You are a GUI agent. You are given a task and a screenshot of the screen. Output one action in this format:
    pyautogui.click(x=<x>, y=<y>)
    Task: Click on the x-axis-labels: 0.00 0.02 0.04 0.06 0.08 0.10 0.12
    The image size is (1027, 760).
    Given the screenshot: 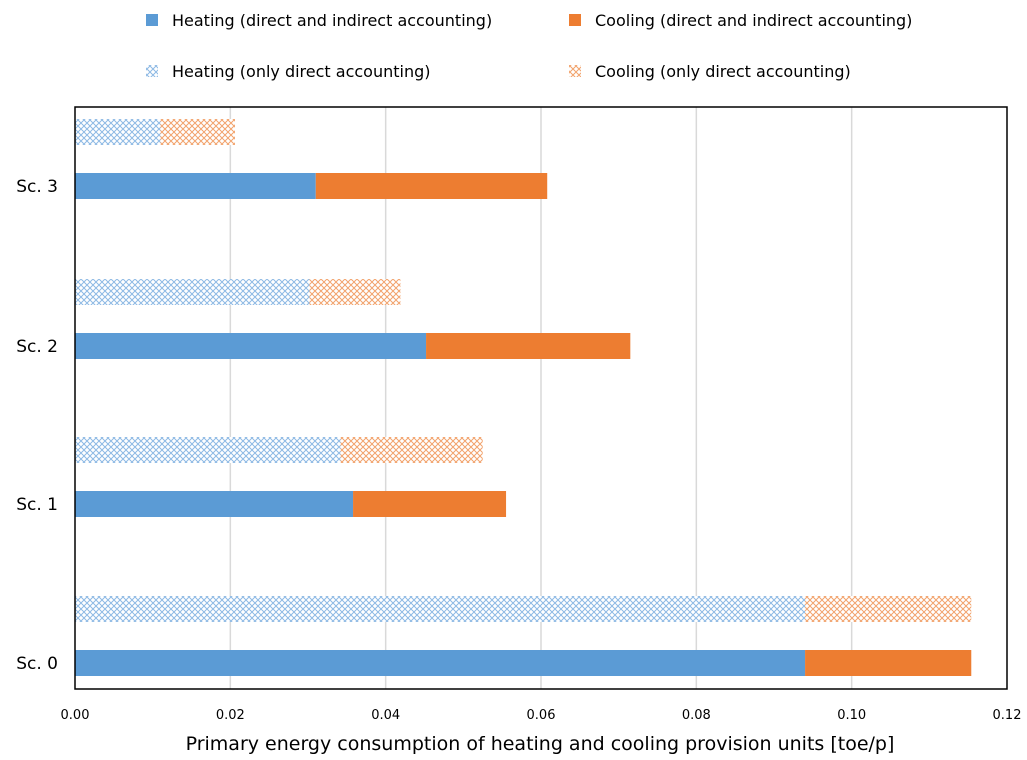 What is the action you would take?
    pyautogui.click(x=541, y=715)
    